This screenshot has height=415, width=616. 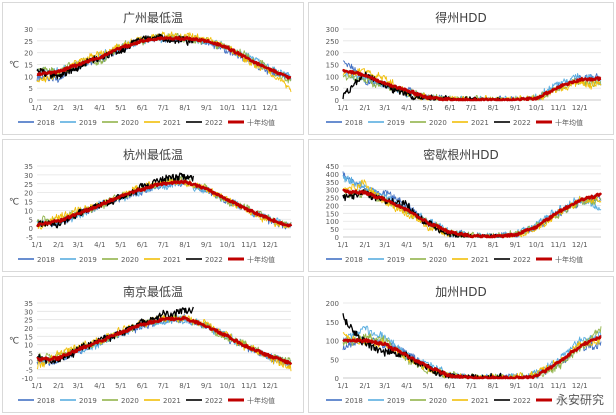 I want to click on series-line-2019, so click(x=472, y=206).